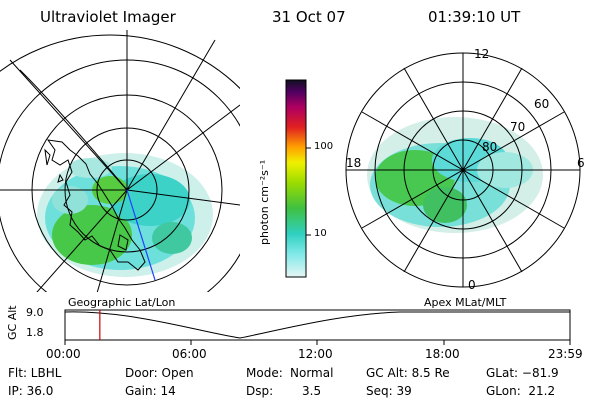  What do you see at coordinates (31, 391) in the screenshot?
I see `ip-info: IP: 36.0` at bounding box center [31, 391].